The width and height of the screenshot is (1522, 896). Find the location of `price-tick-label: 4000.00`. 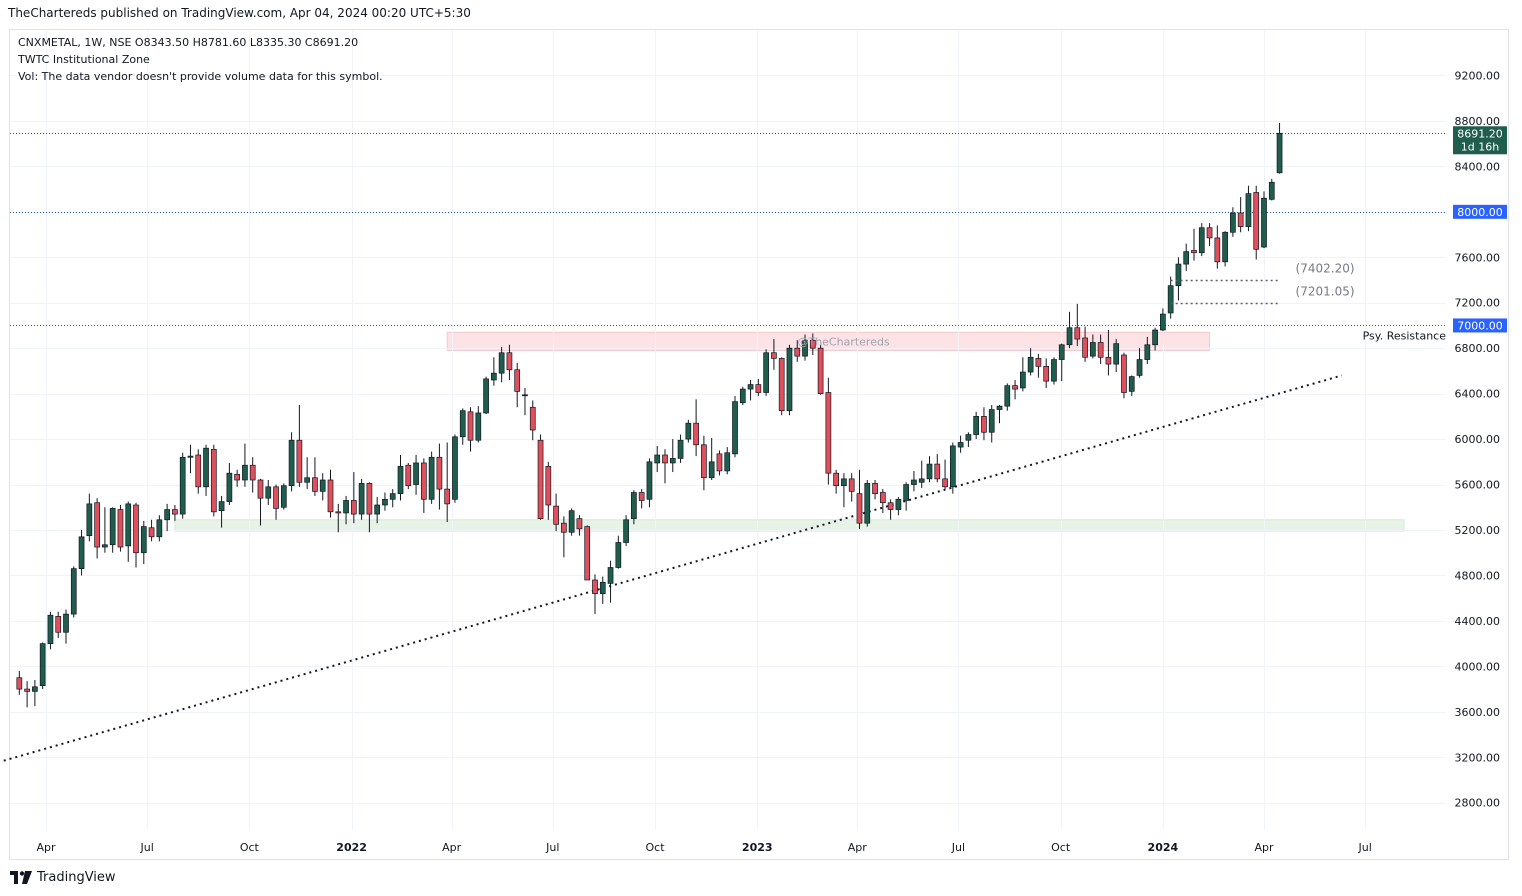

price-tick-label: 4000.00 is located at coordinates (1478, 666).